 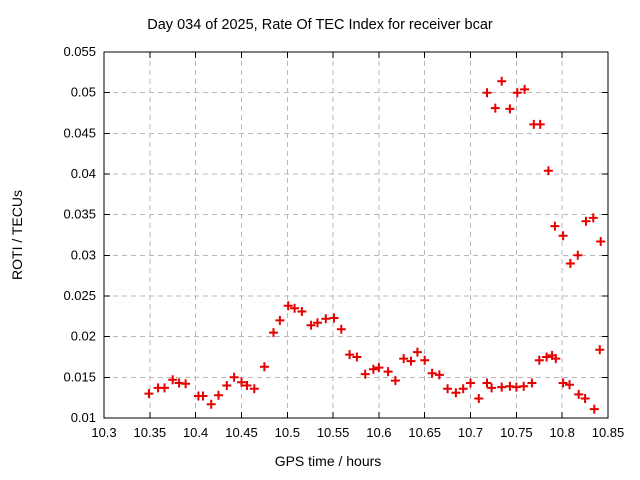 What do you see at coordinates (470, 432) in the screenshot?
I see `x-tick-label: 10.7` at bounding box center [470, 432].